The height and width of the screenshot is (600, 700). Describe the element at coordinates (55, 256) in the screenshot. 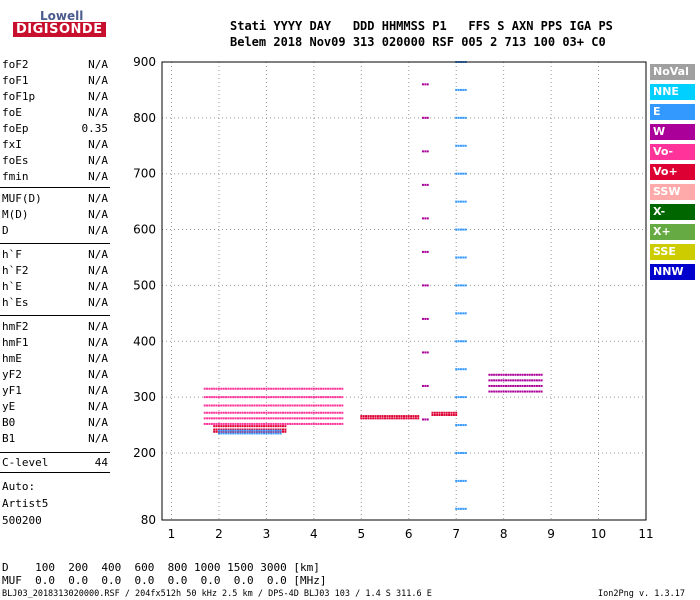

I see `param-row: h`F N/A` at that location.